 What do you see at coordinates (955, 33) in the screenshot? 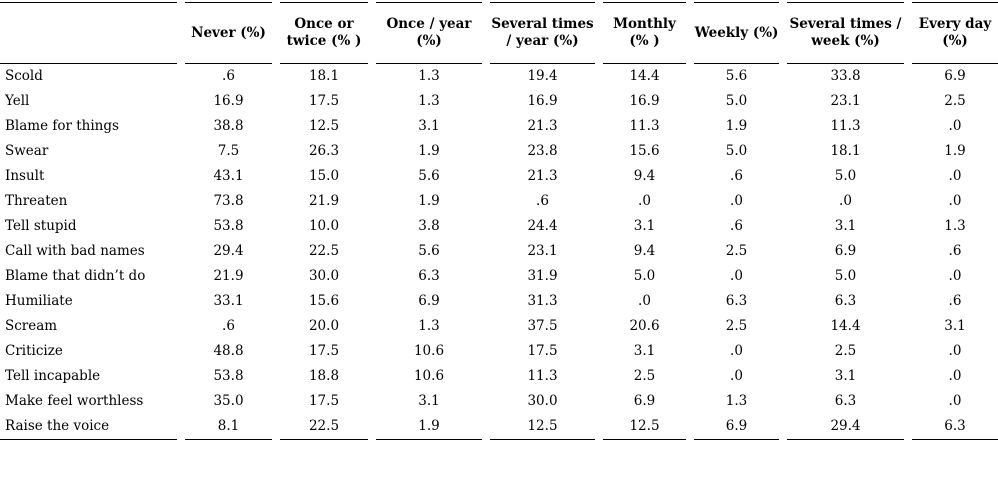
I see `column-header: Every day (%)` at bounding box center [955, 33].